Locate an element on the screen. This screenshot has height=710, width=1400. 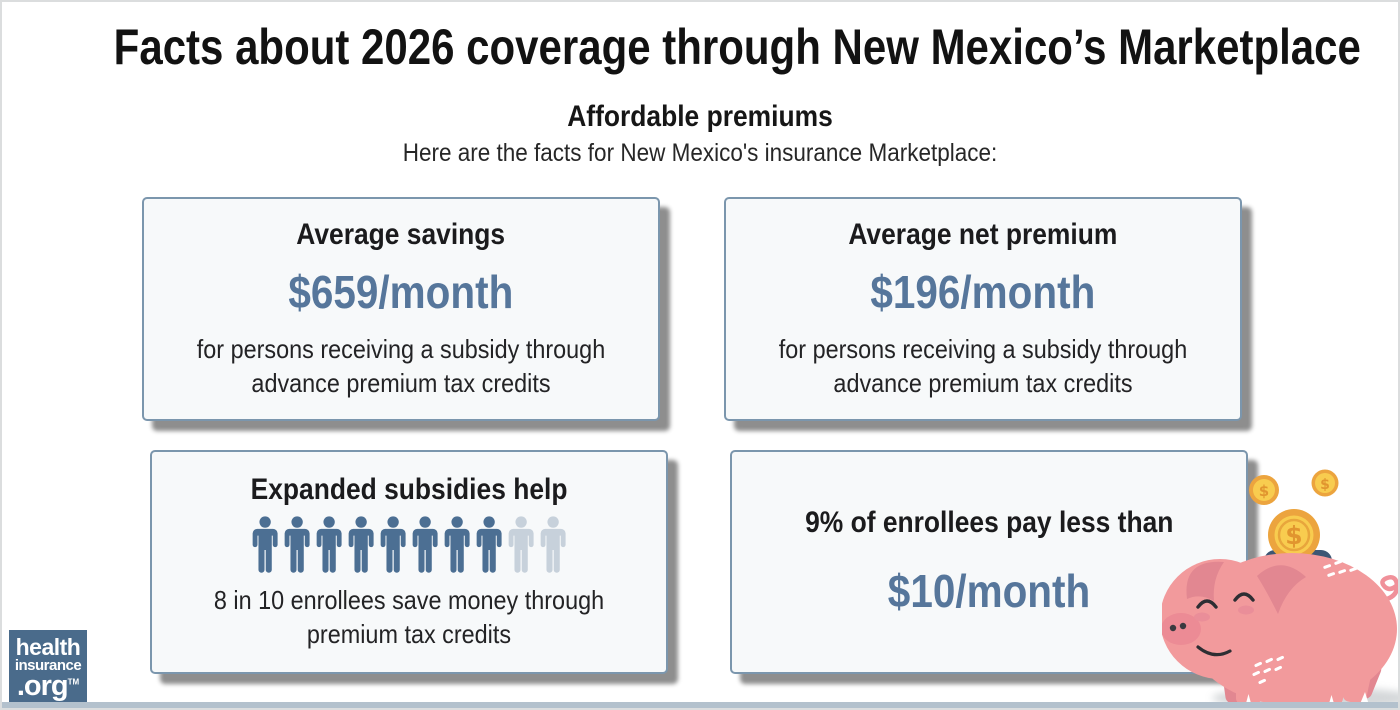
card-value: $659/month is located at coordinates (401, 291).